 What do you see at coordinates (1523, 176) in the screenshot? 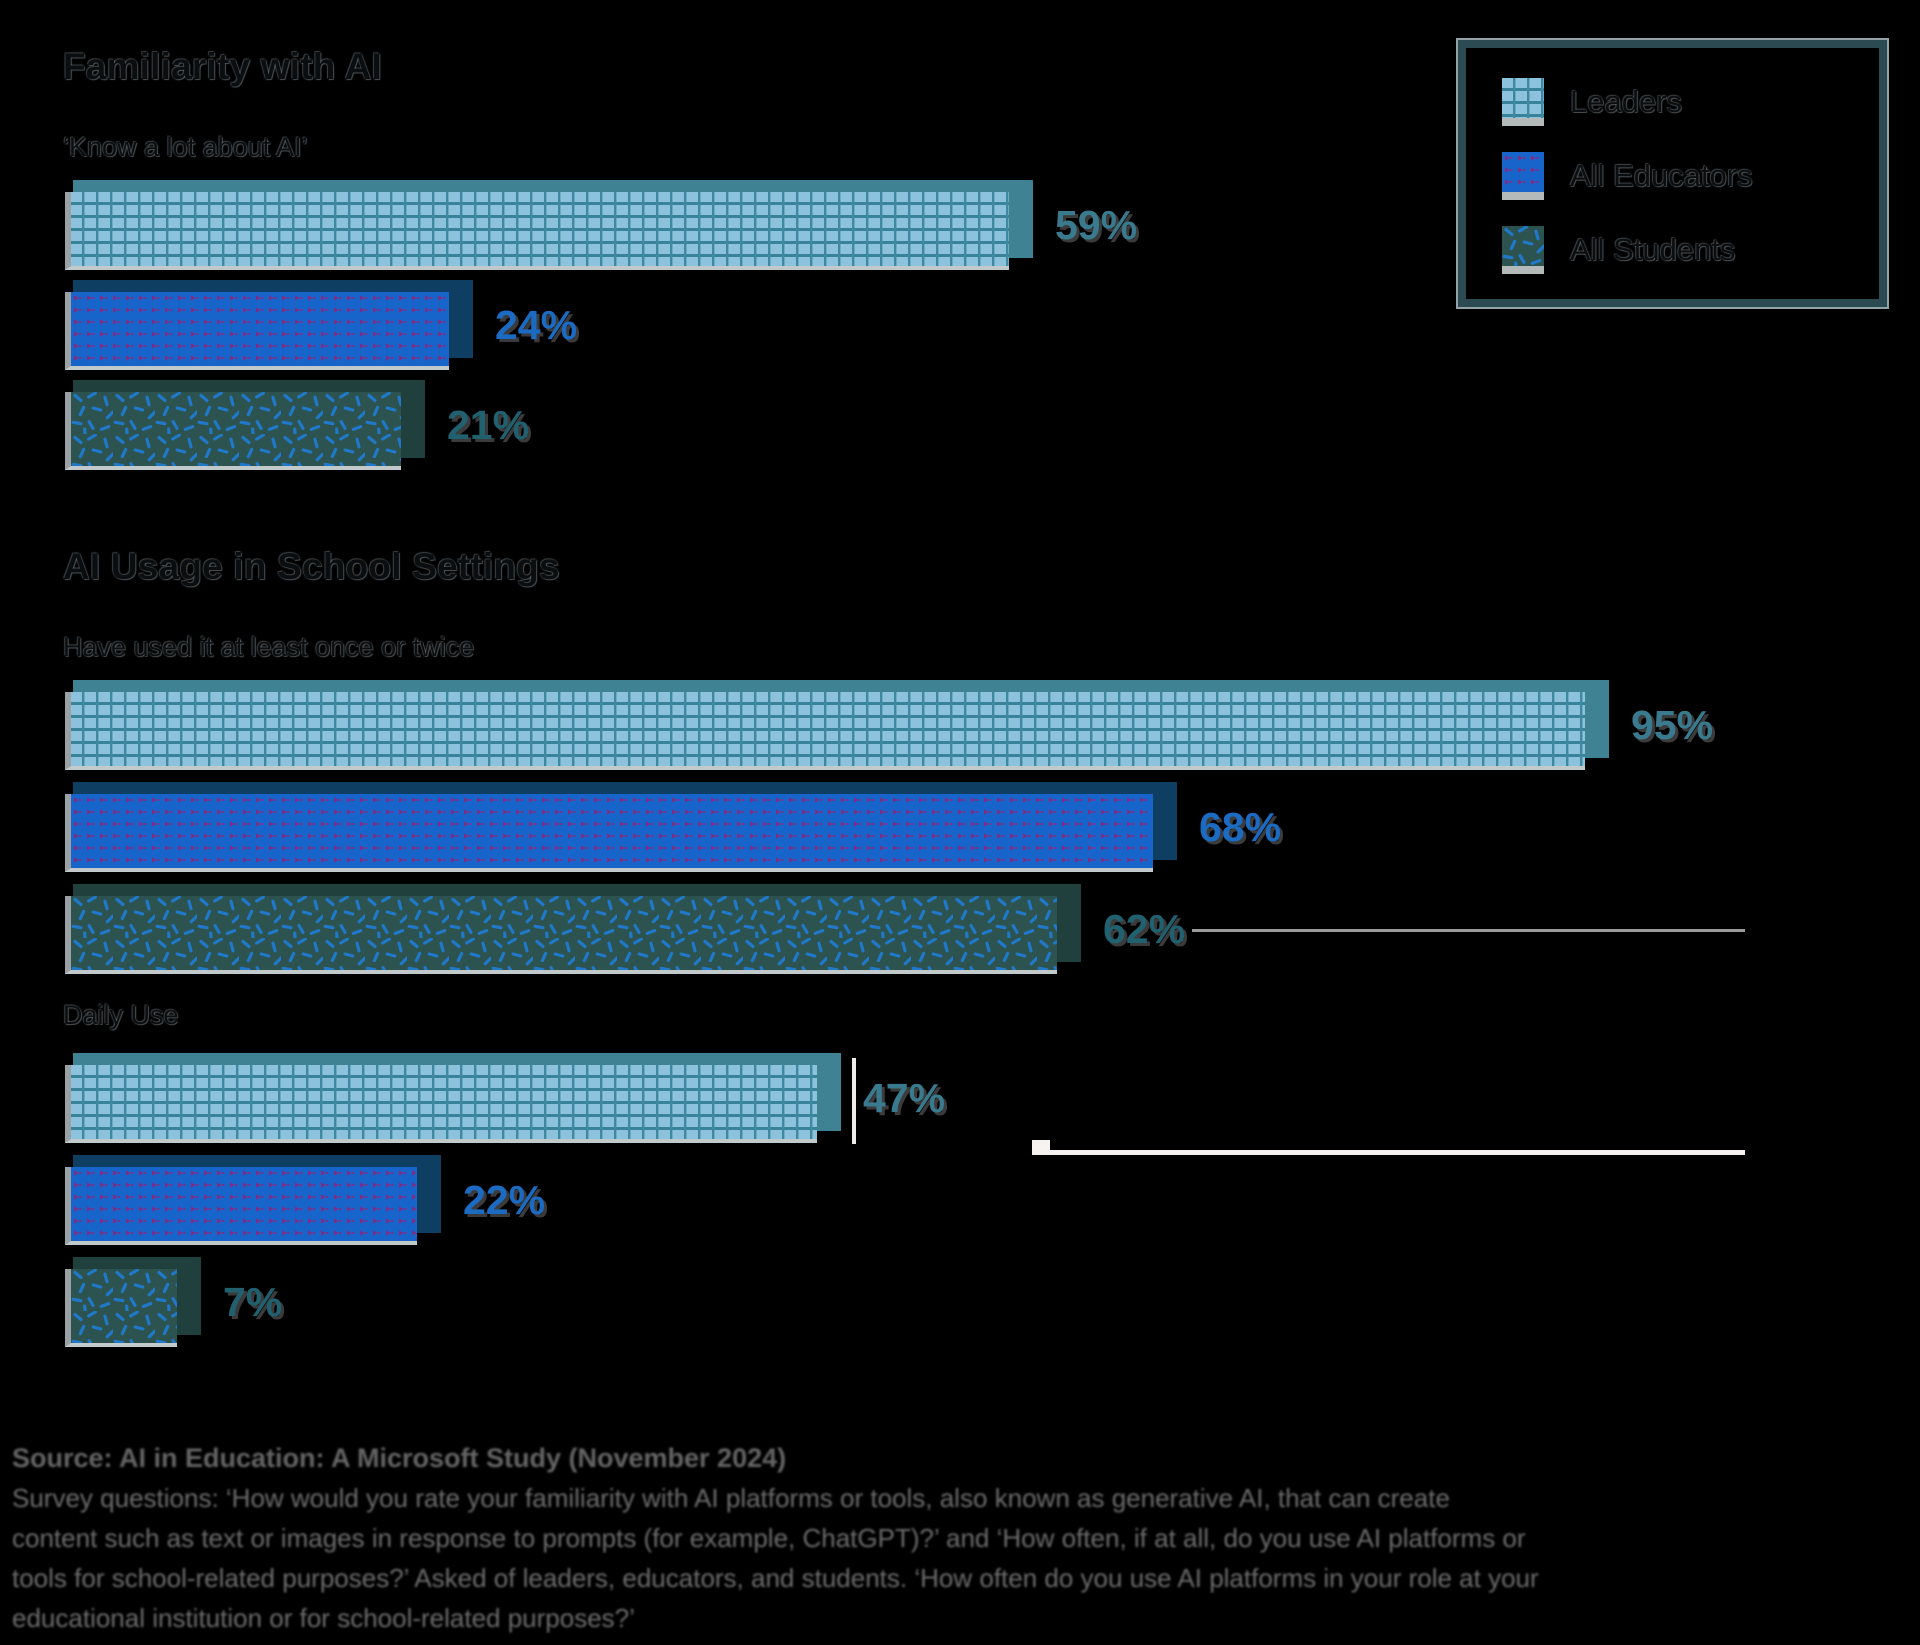
I see `legend-swatch-educators-icon` at bounding box center [1523, 176].